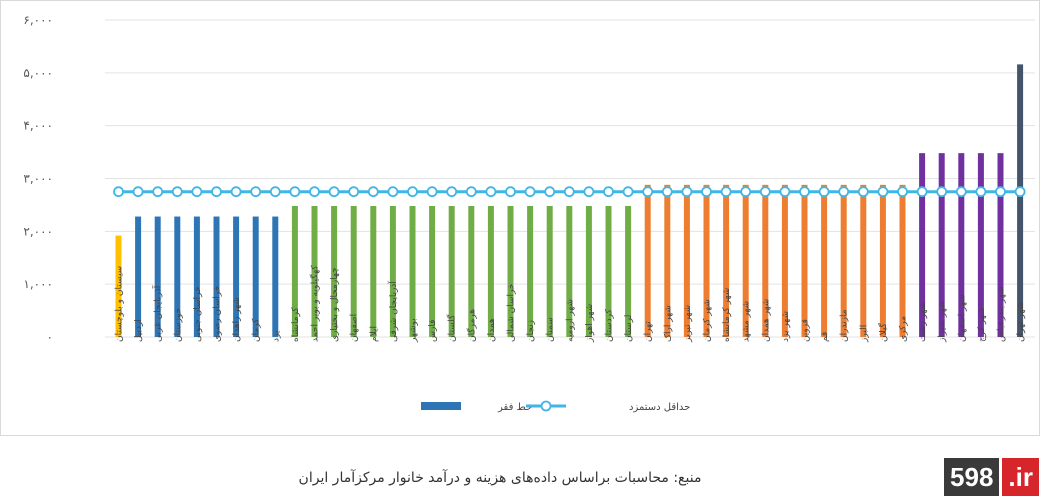 The height and width of the screenshot is (504, 1041). I want to click on category-label: خوزستان, so click(178, 325).